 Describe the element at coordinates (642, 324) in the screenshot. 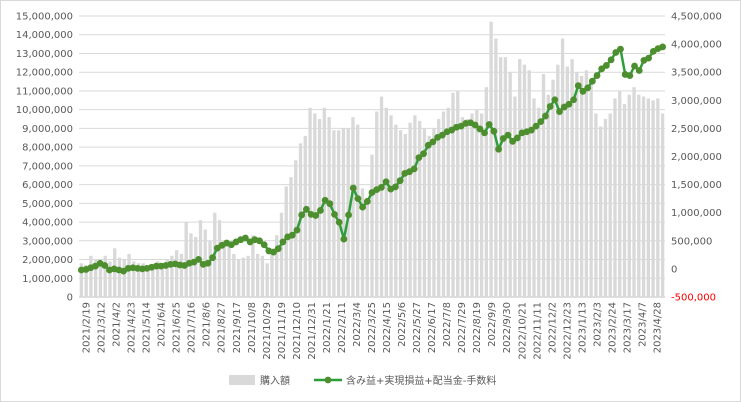

I see `x-tick-label: 2023/4/7` at that location.